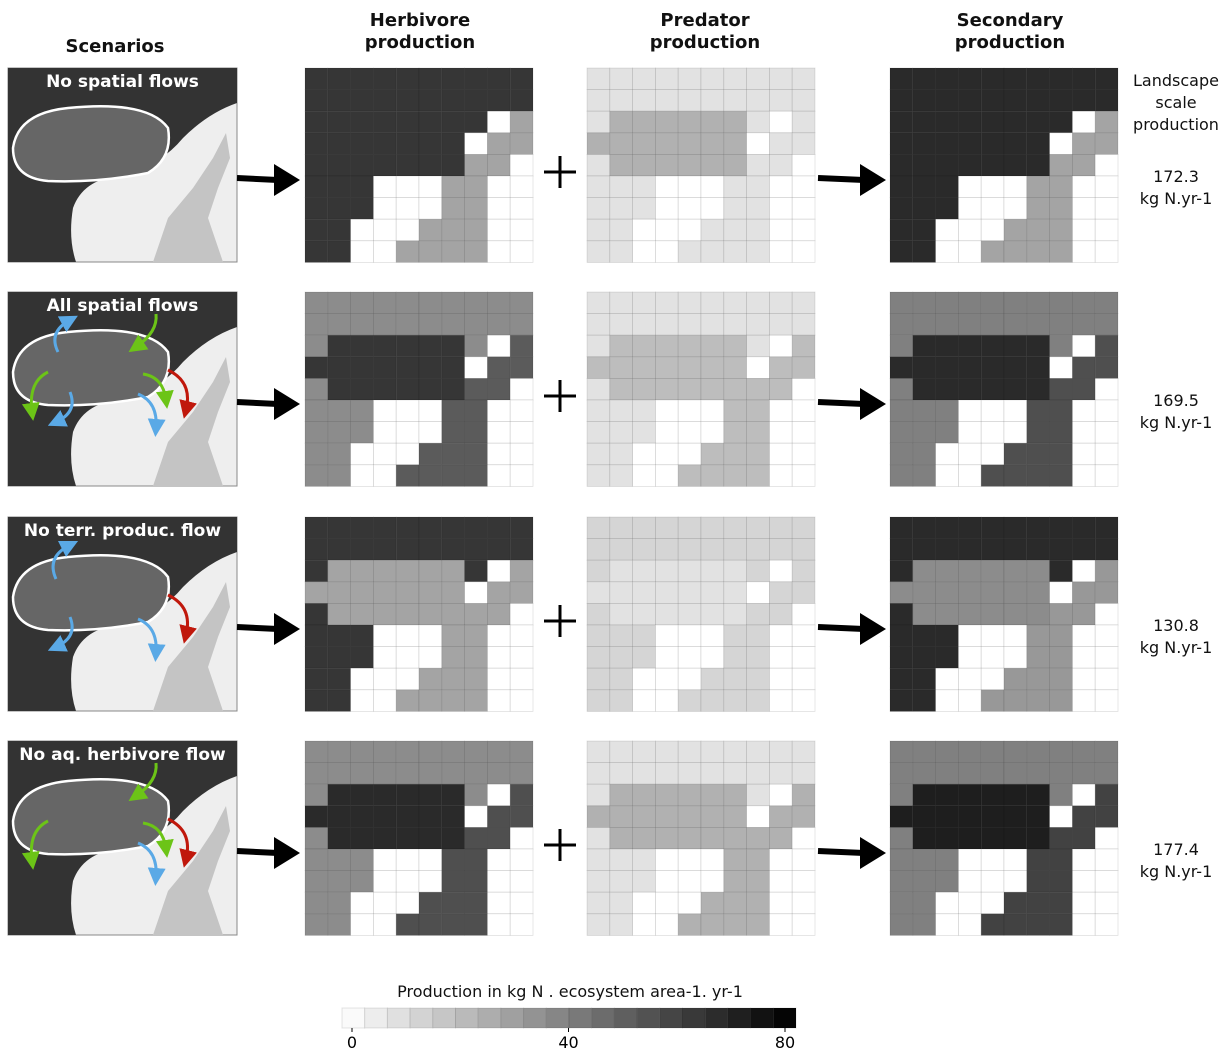 This screenshot has height=1057, width=1232. What do you see at coordinates (1176, 176) in the screenshot?
I see `landscape-production: 172.3` at bounding box center [1176, 176].